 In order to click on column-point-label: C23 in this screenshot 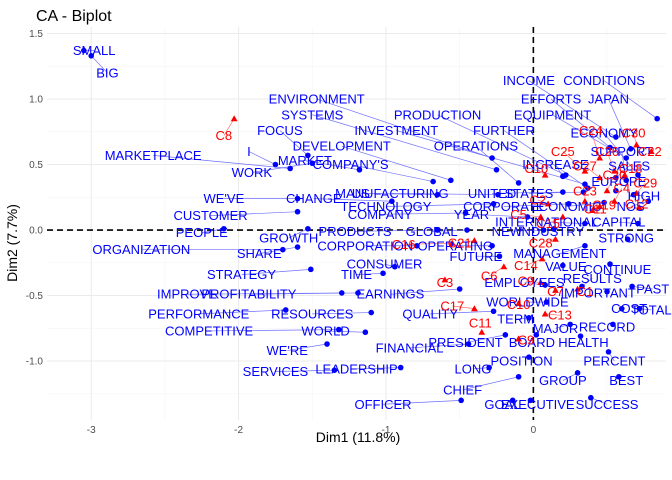, I will do `click(585, 190)`.